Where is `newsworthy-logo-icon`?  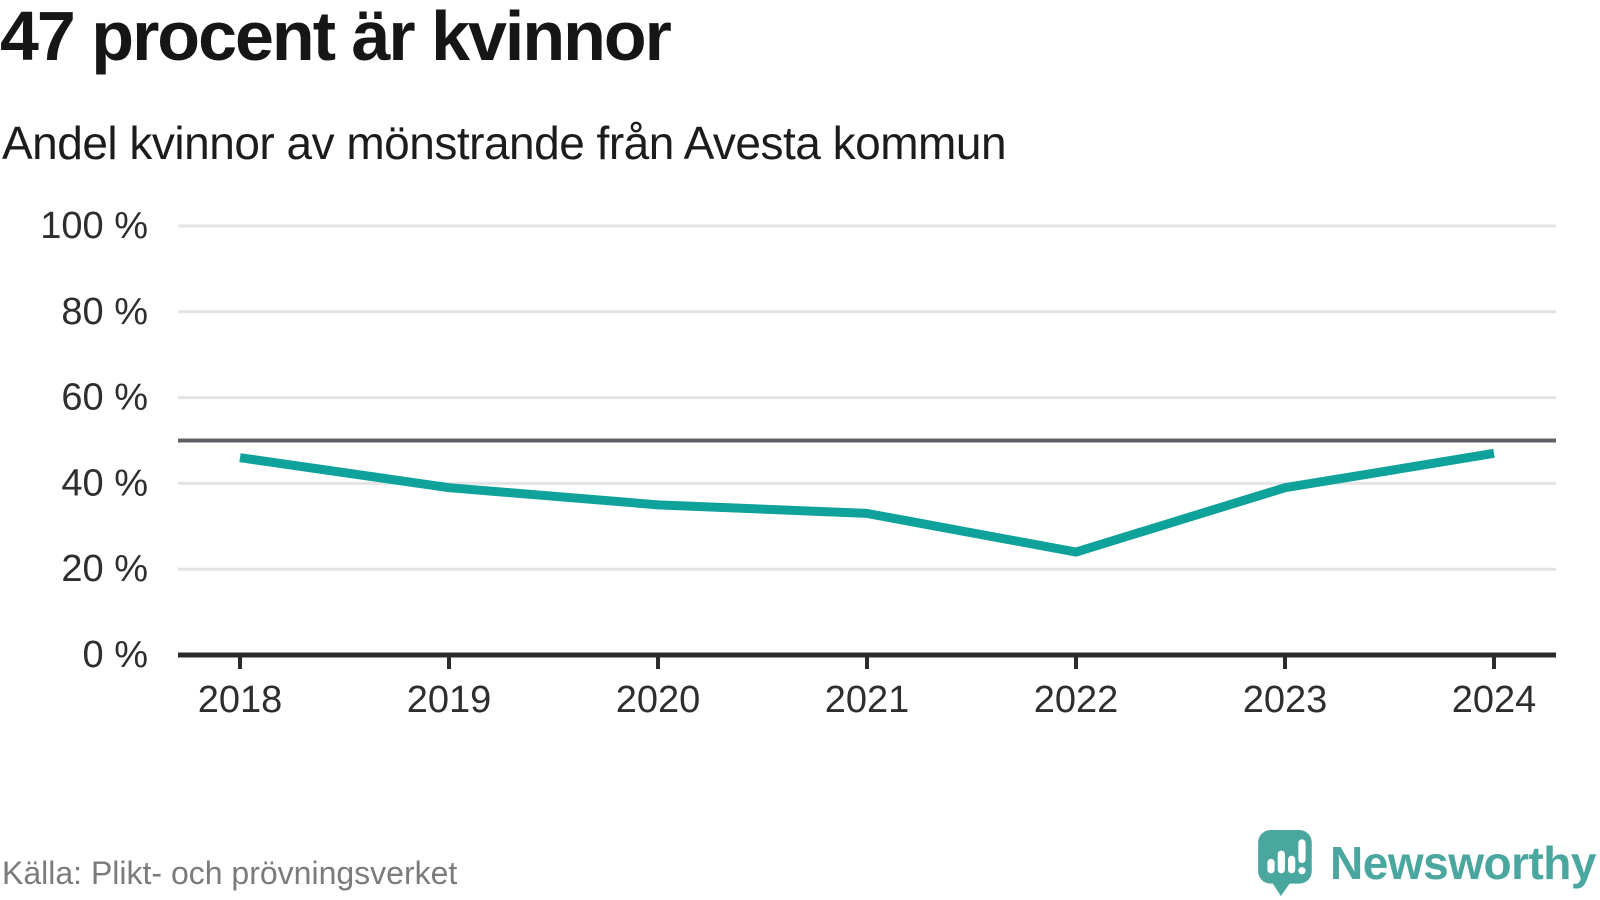
newsworthy-logo-icon is located at coordinates (1285, 863).